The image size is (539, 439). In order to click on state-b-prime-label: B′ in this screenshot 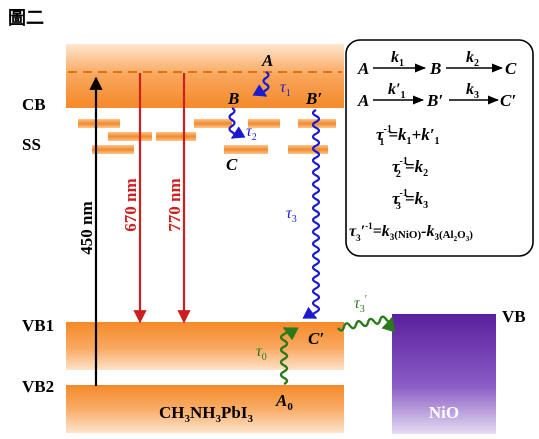, I will do `click(313, 98)`.